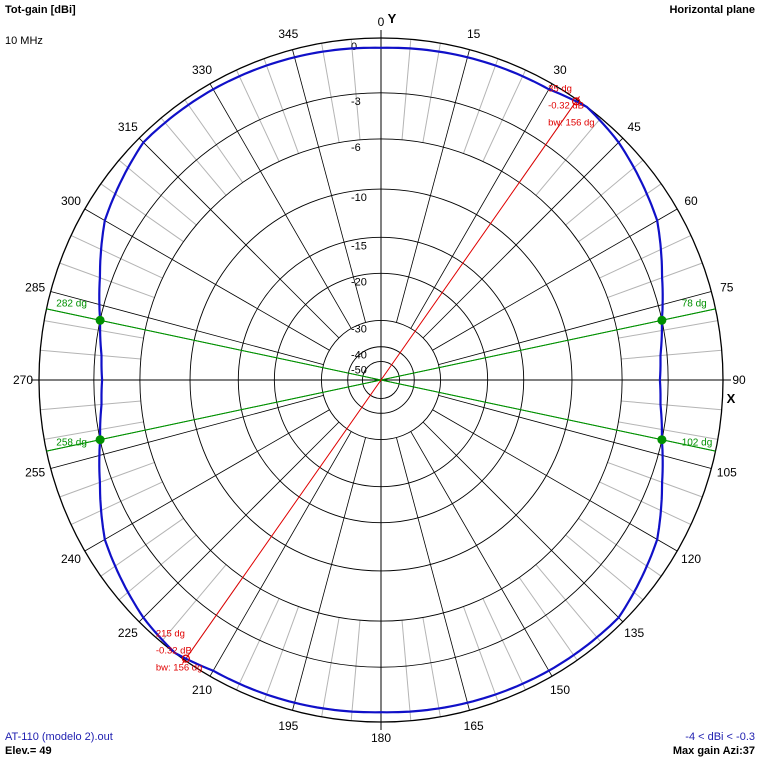 This screenshot has height=761, width=761. I want to click on range-ring, so click(381, 380).